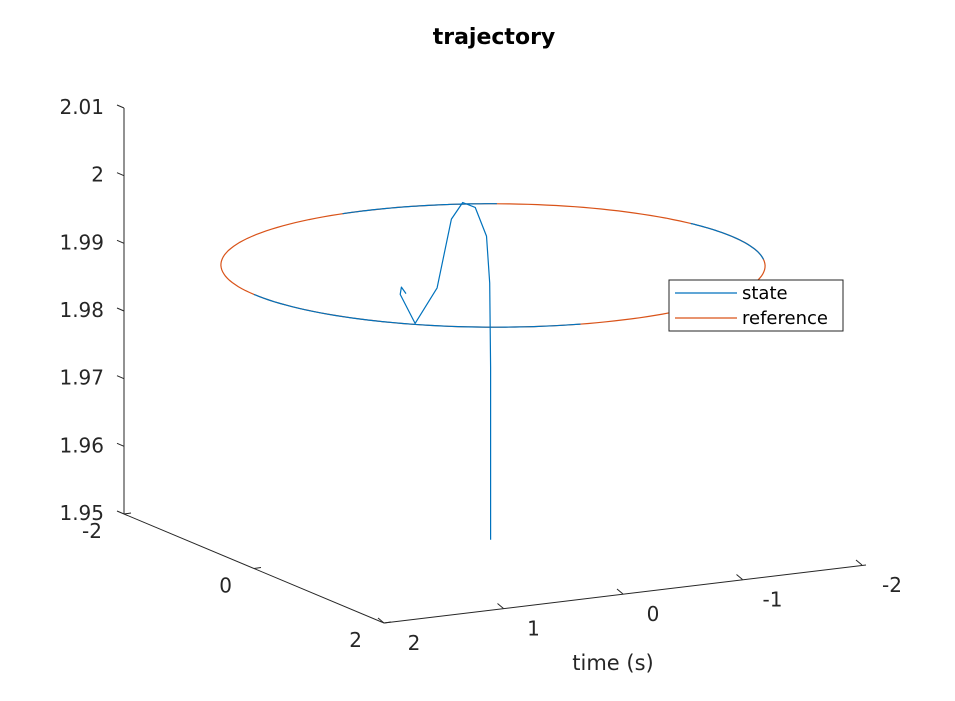 The height and width of the screenshot is (701, 955). I want to click on x-axis-ticks: 2 1 0 -1 -2, so click(639, 607).